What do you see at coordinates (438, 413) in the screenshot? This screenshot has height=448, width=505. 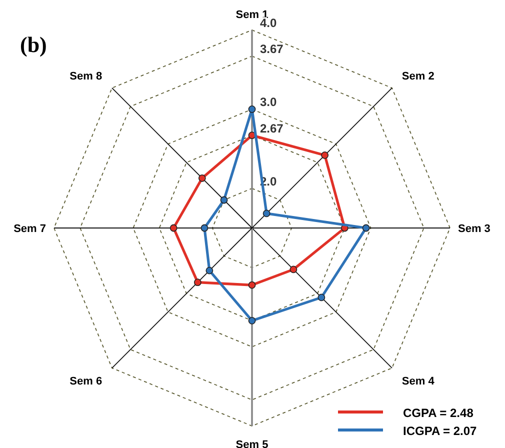 I see `legend-label: CGPA = 2.48` at bounding box center [438, 413].